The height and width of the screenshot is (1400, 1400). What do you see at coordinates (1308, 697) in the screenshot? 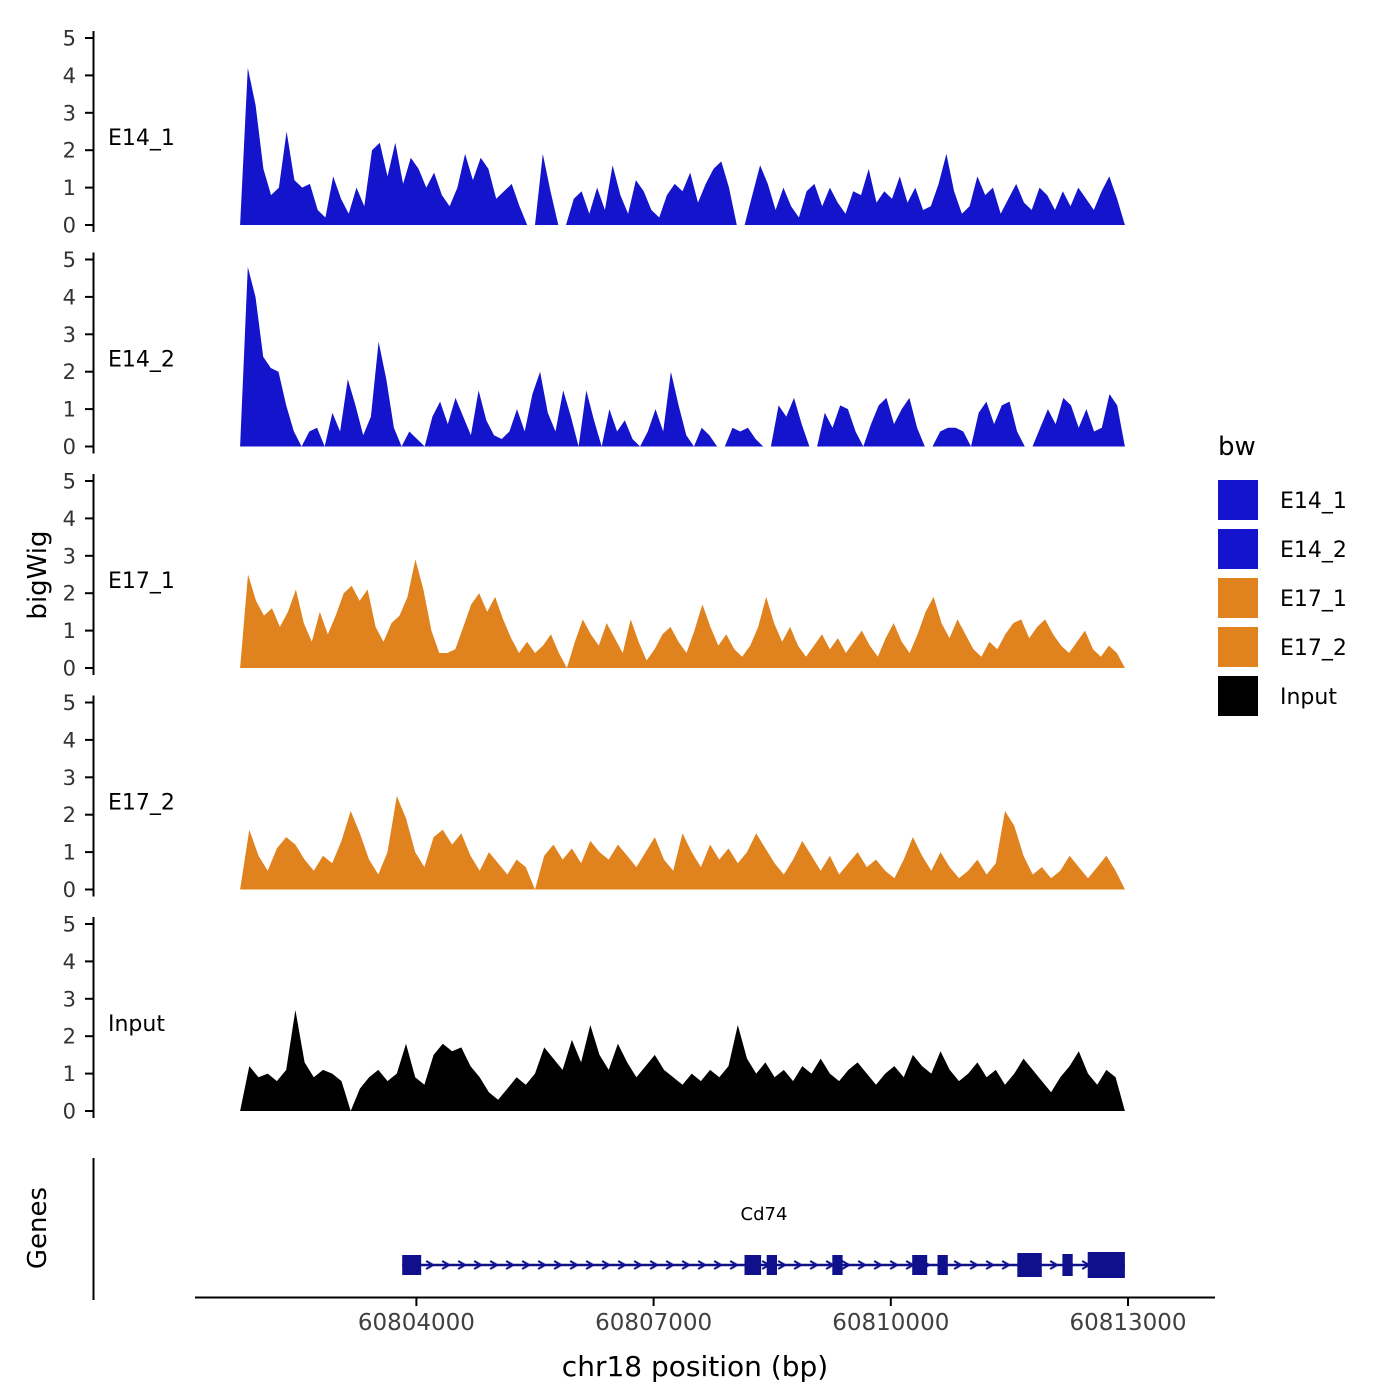
I see `legend-label-Input: Input` at bounding box center [1308, 697].